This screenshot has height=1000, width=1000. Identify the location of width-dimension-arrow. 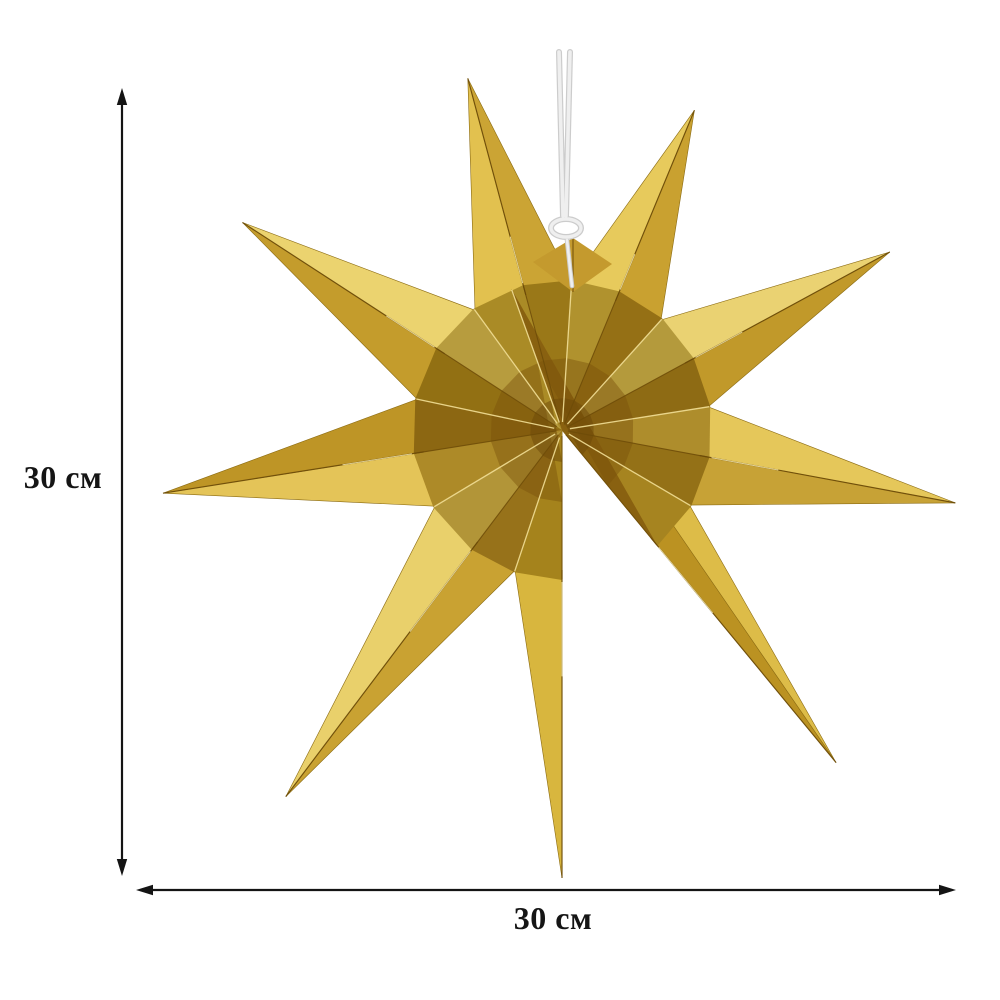
(546, 890).